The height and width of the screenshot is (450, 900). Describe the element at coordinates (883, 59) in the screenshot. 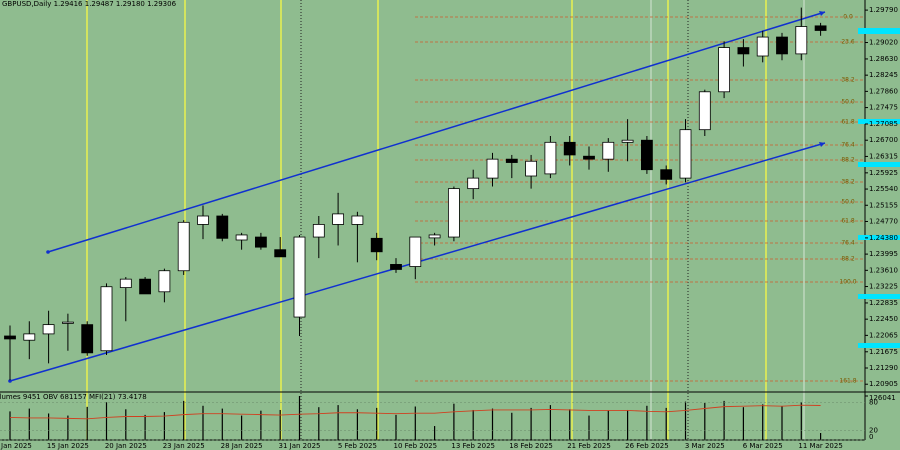

I see `y-tick-label: 1.28630` at that location.